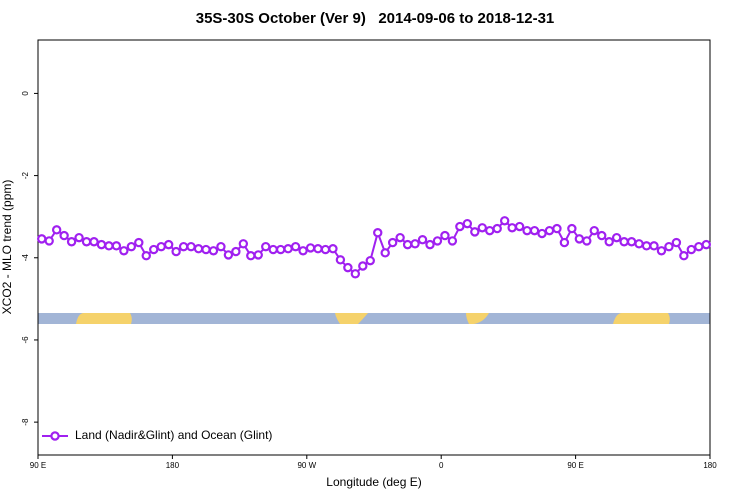 This screenshot has width=750, height=500. What do you see at coordinates (25, 340) in the screenshot?
I see `y-tick-label: -6` at bounding box center [25, 340].